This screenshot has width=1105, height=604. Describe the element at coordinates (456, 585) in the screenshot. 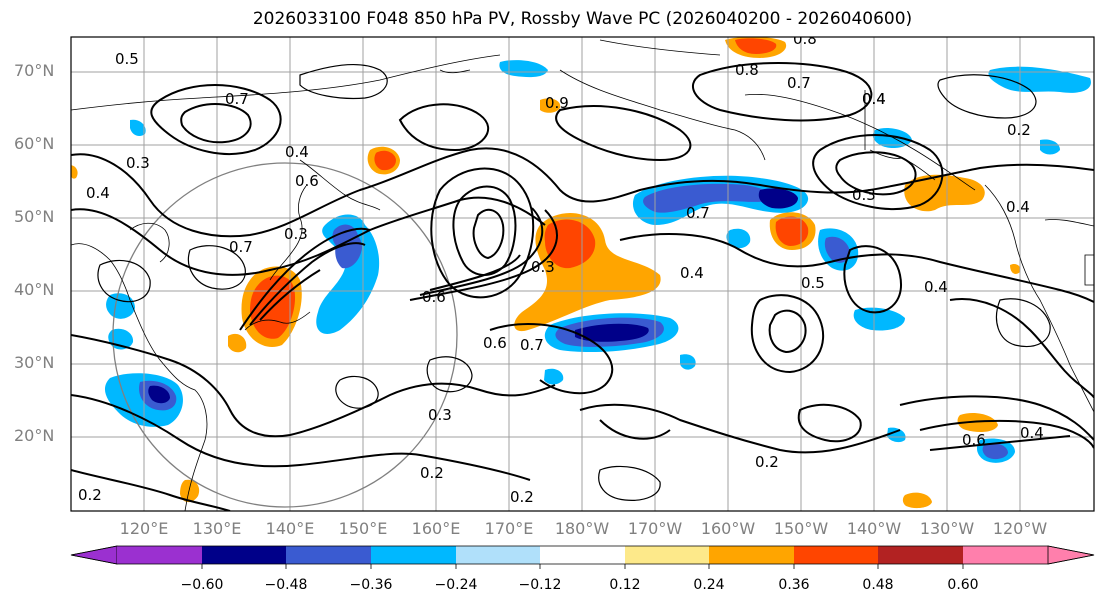

I see `colorbar-tick-label: −0.24` at that location.